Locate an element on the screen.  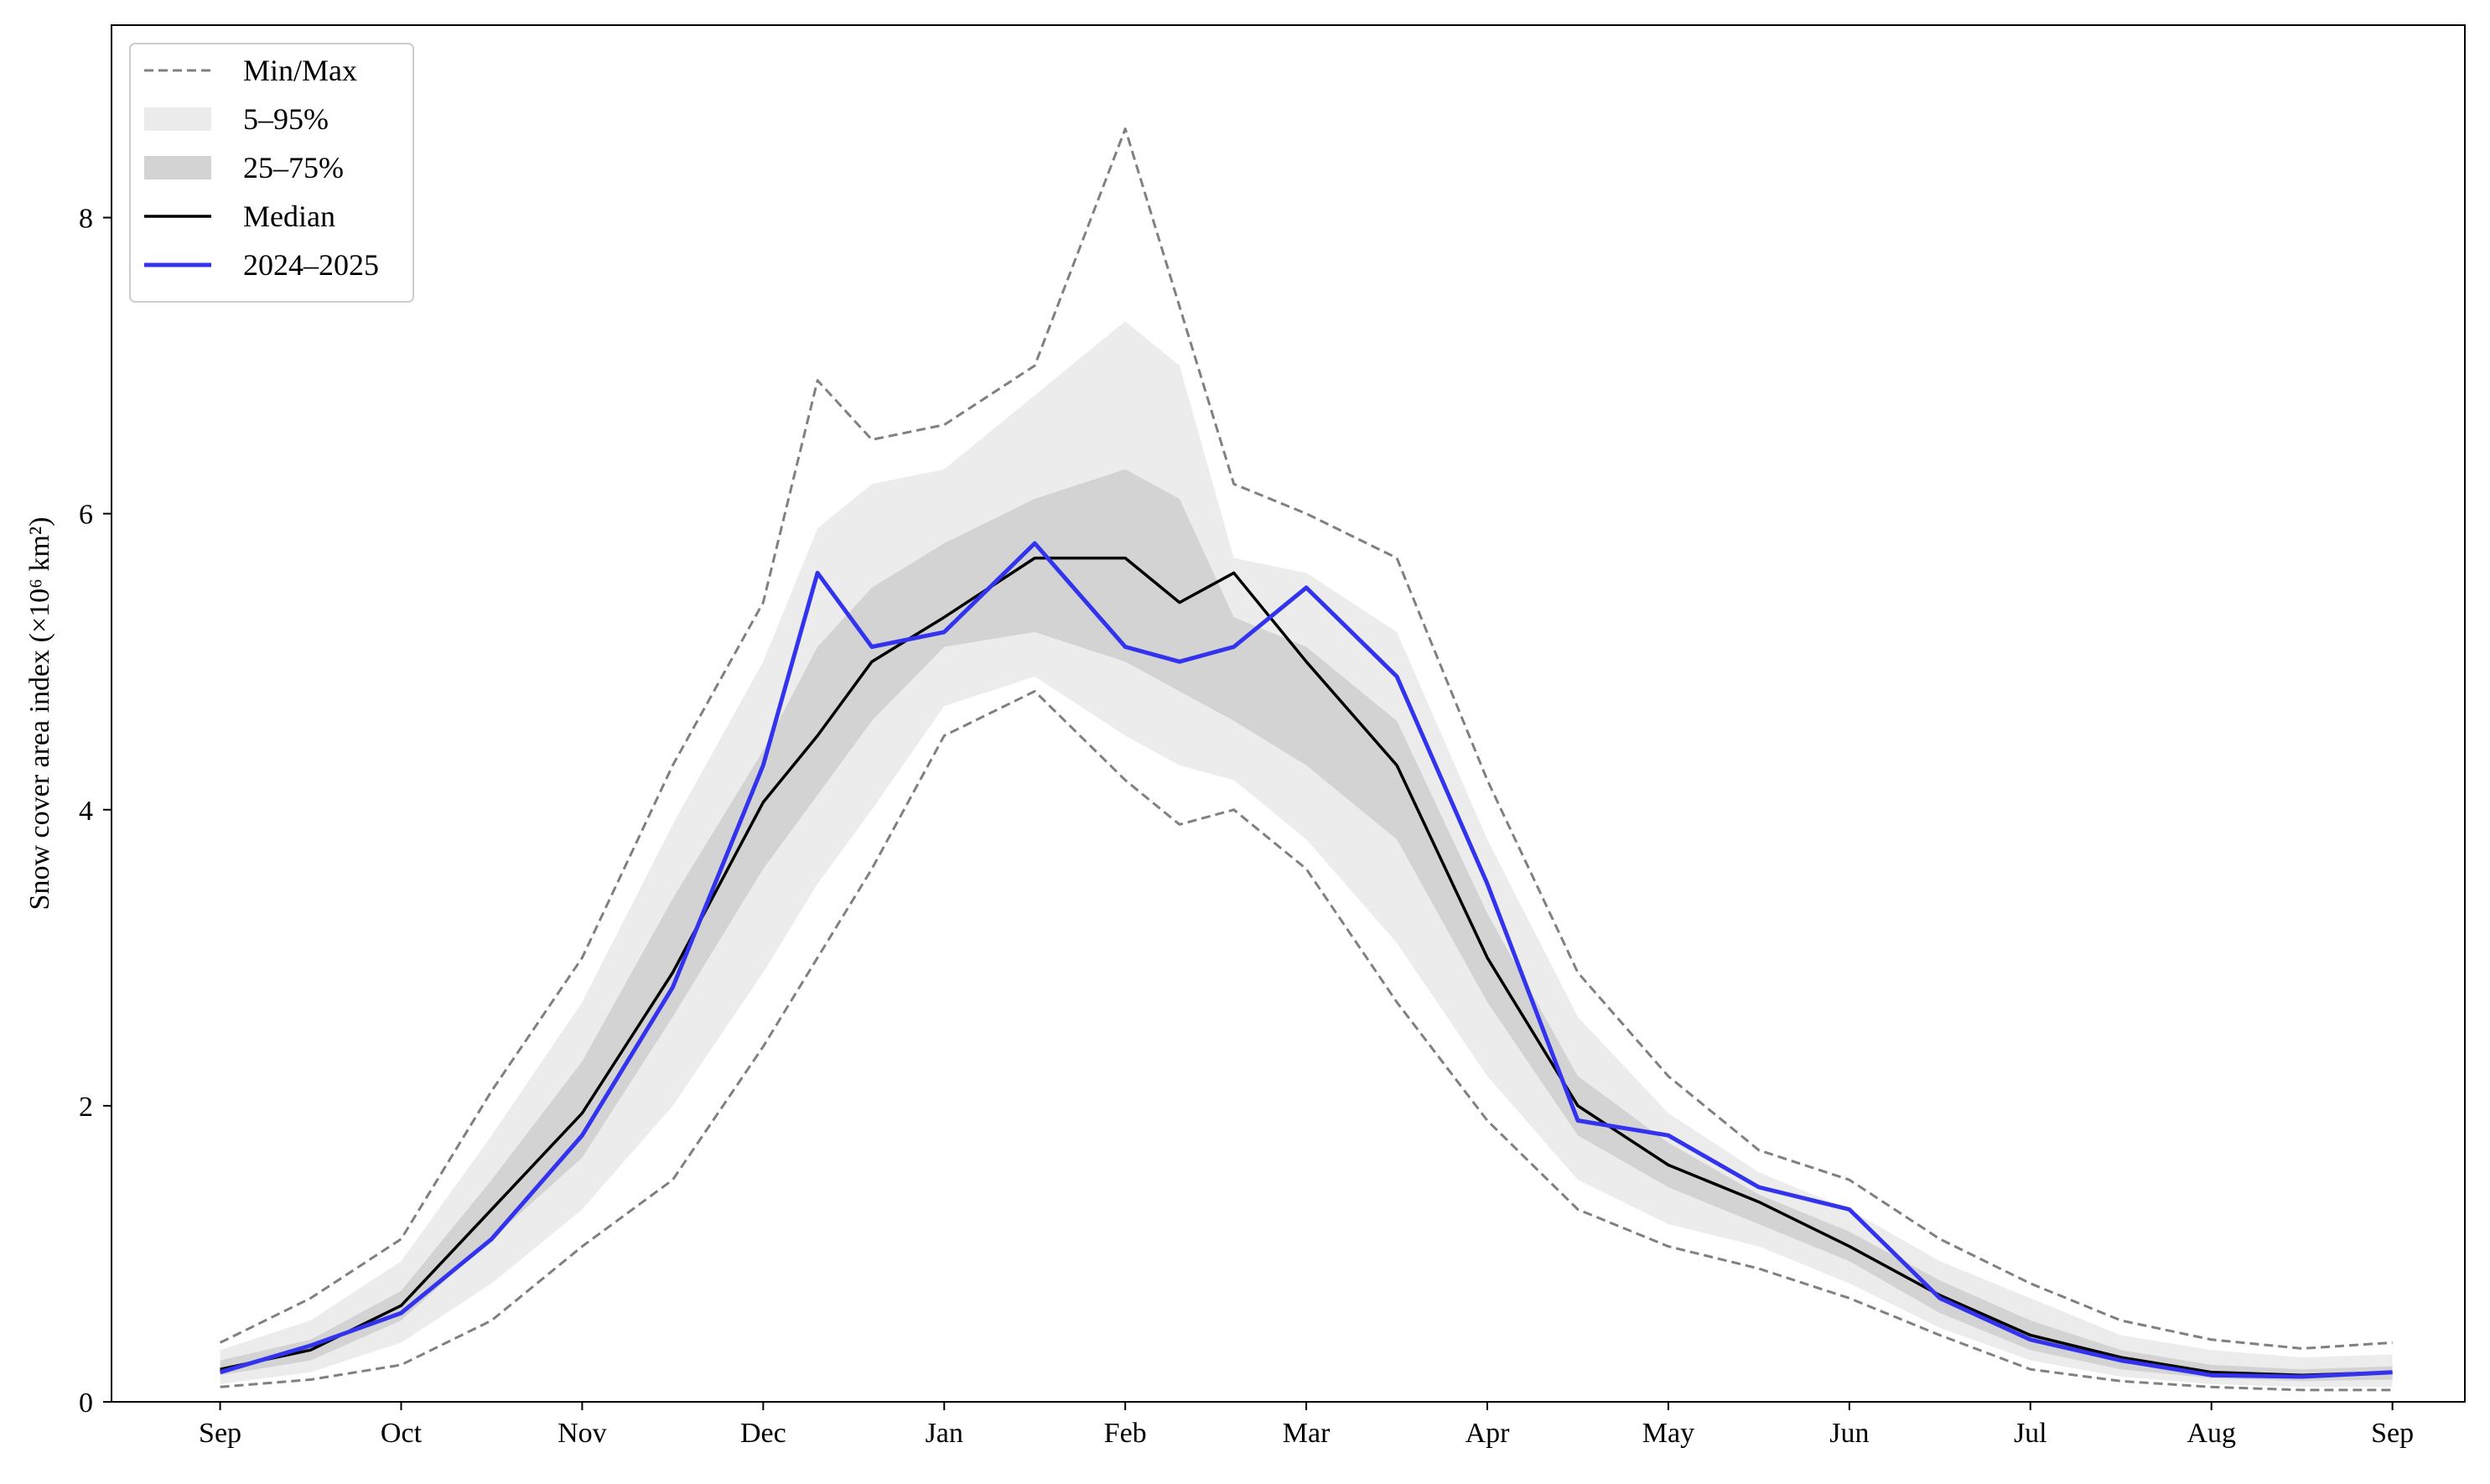
x-tick-label: Aug is located at coordinates (2211, 1433).